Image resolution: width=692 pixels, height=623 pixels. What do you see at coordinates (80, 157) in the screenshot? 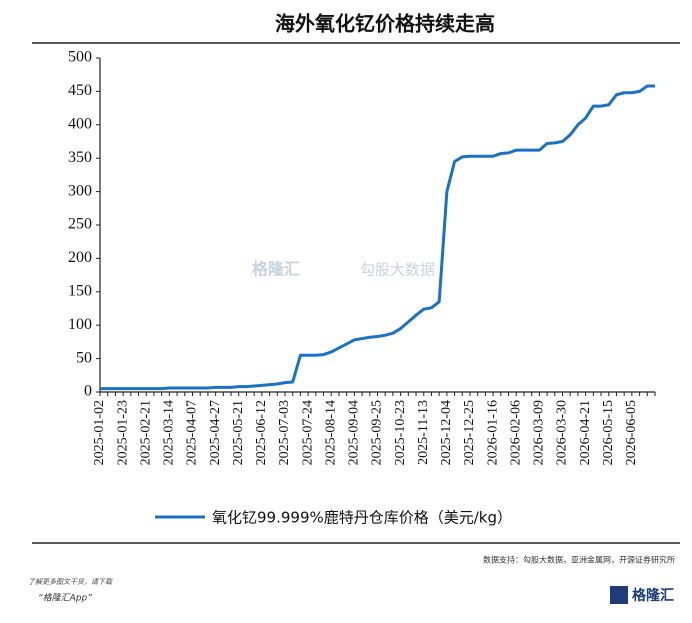
I see `y-tick-label: 350` at bounding box center [80, 157].